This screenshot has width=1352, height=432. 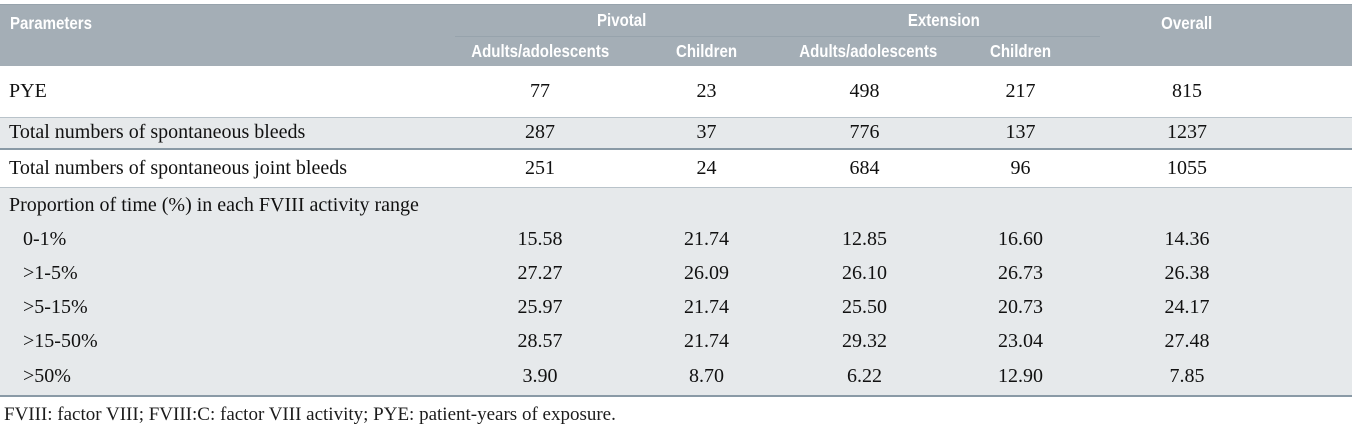 I want to click on cell-value: 684, so click(x=864, y=167).